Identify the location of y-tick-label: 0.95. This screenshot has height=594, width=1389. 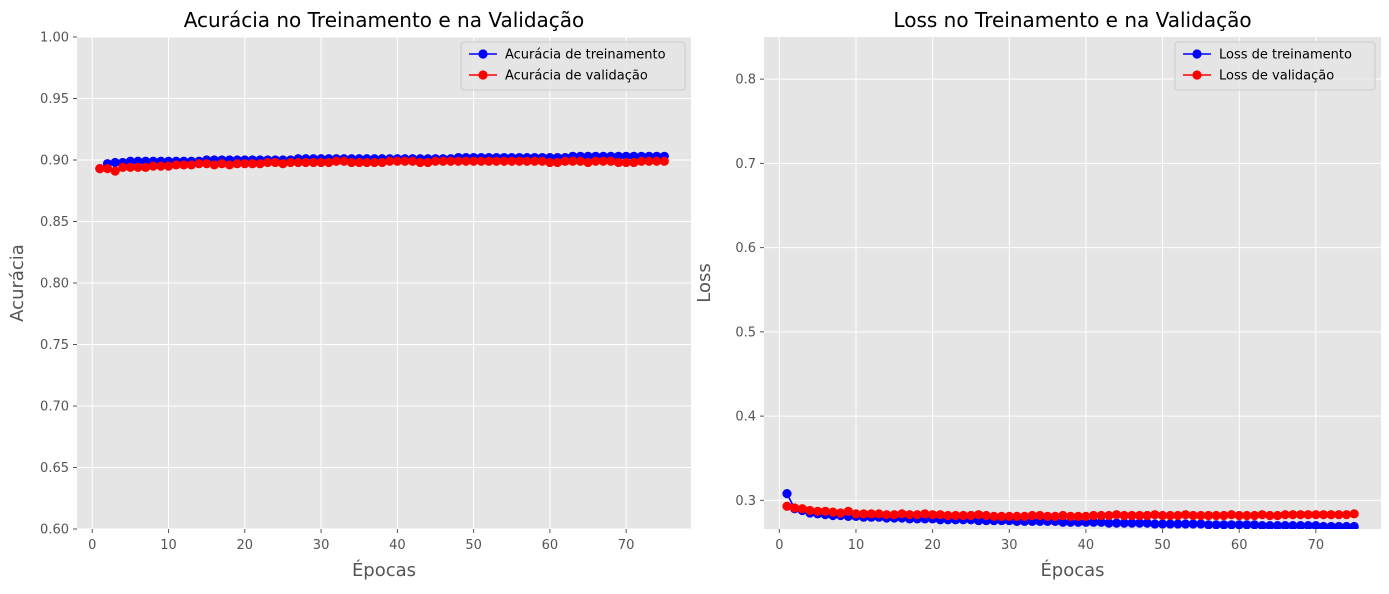
(54, 99).